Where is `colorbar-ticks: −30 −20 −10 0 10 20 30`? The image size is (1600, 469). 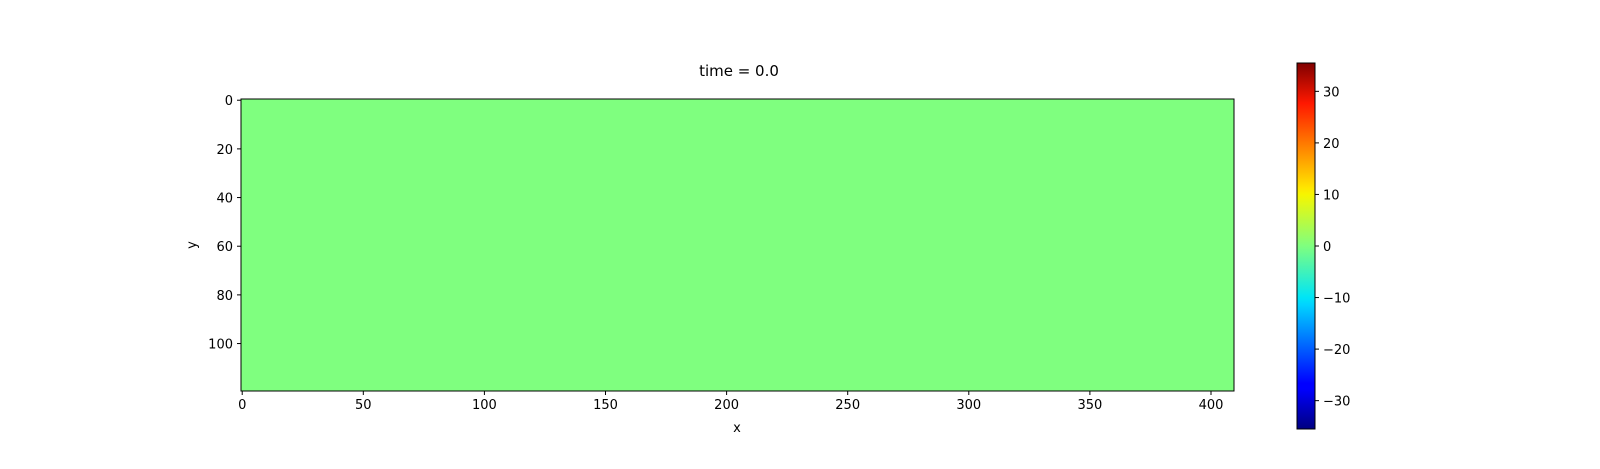 colorbar-ticks: −30 −20 −10 0 10 20 30 is located at coordinates (1332, 247).